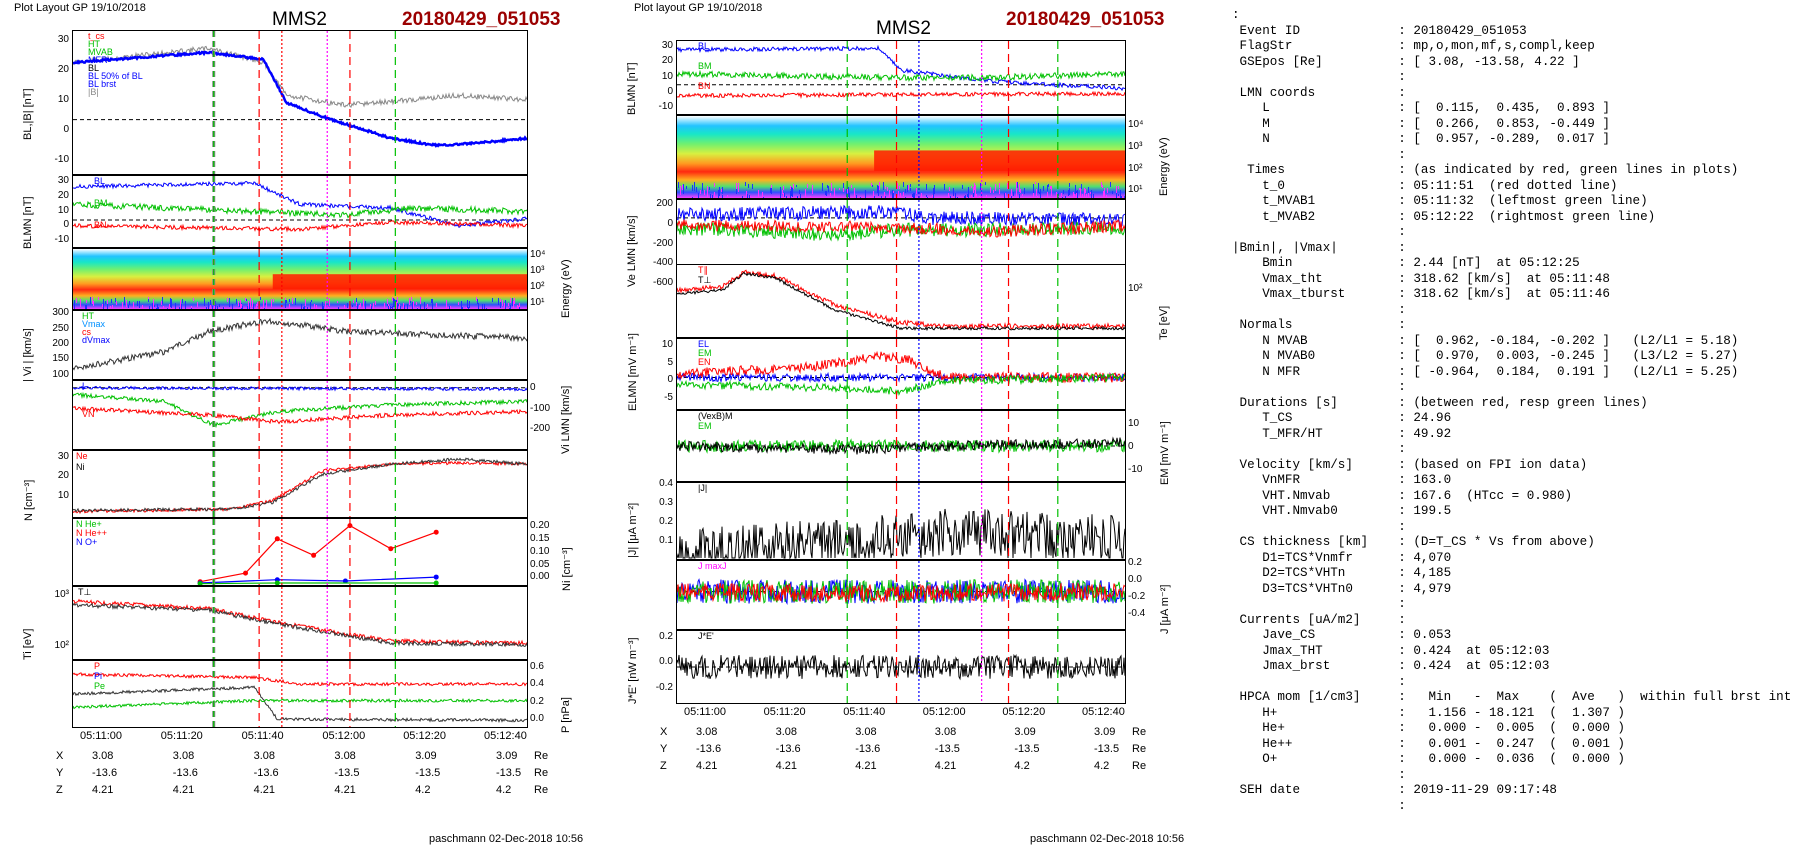  Describe the element at coordinates (60, 773) in the screenshot. I see `left-coord-label-Y: Y` at that location.